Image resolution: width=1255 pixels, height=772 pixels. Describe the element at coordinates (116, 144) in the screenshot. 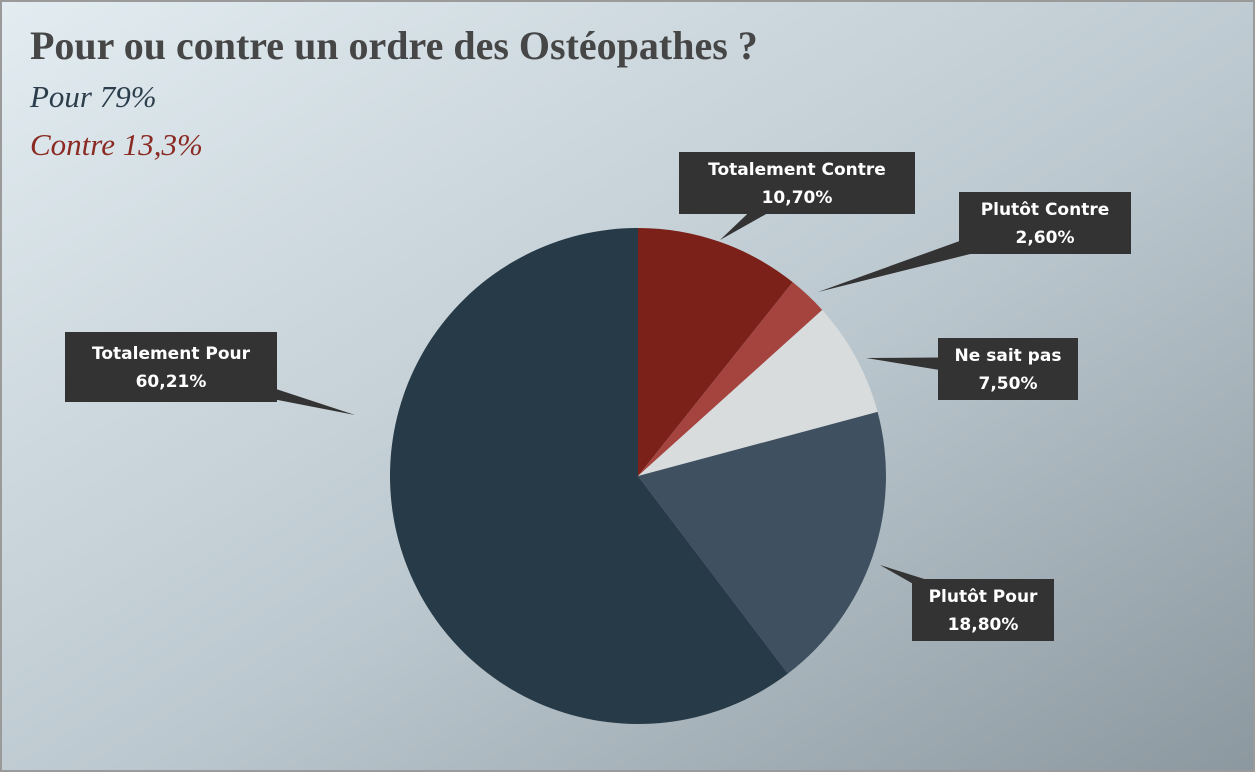

I see `subtitle: Contre 13,3%` at that location.